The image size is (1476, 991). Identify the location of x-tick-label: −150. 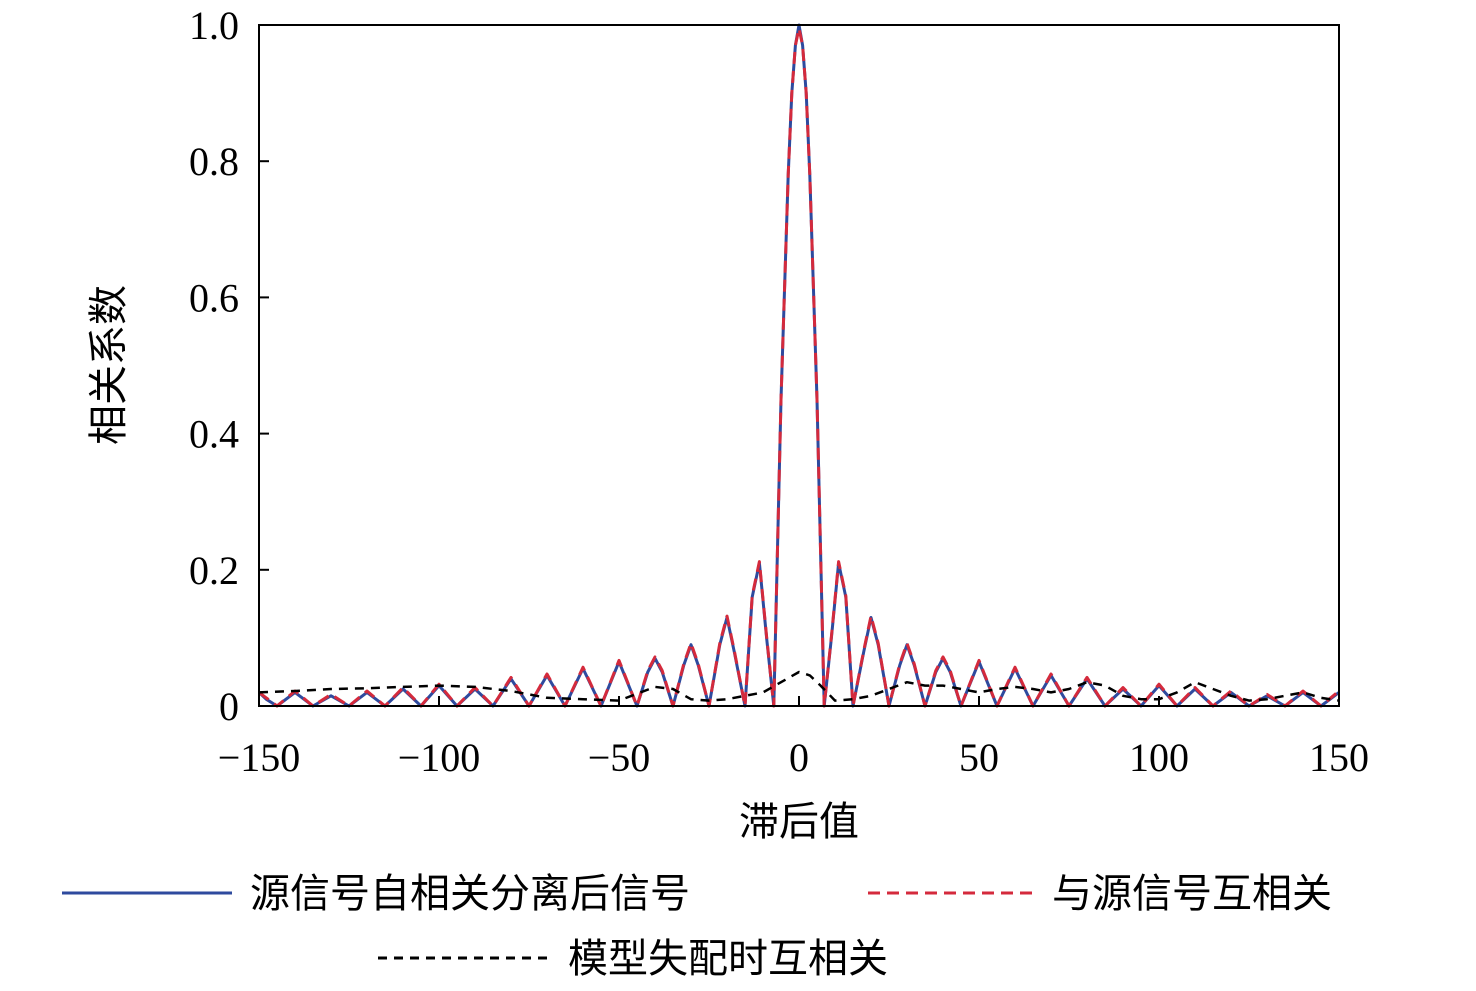
(259, 757).